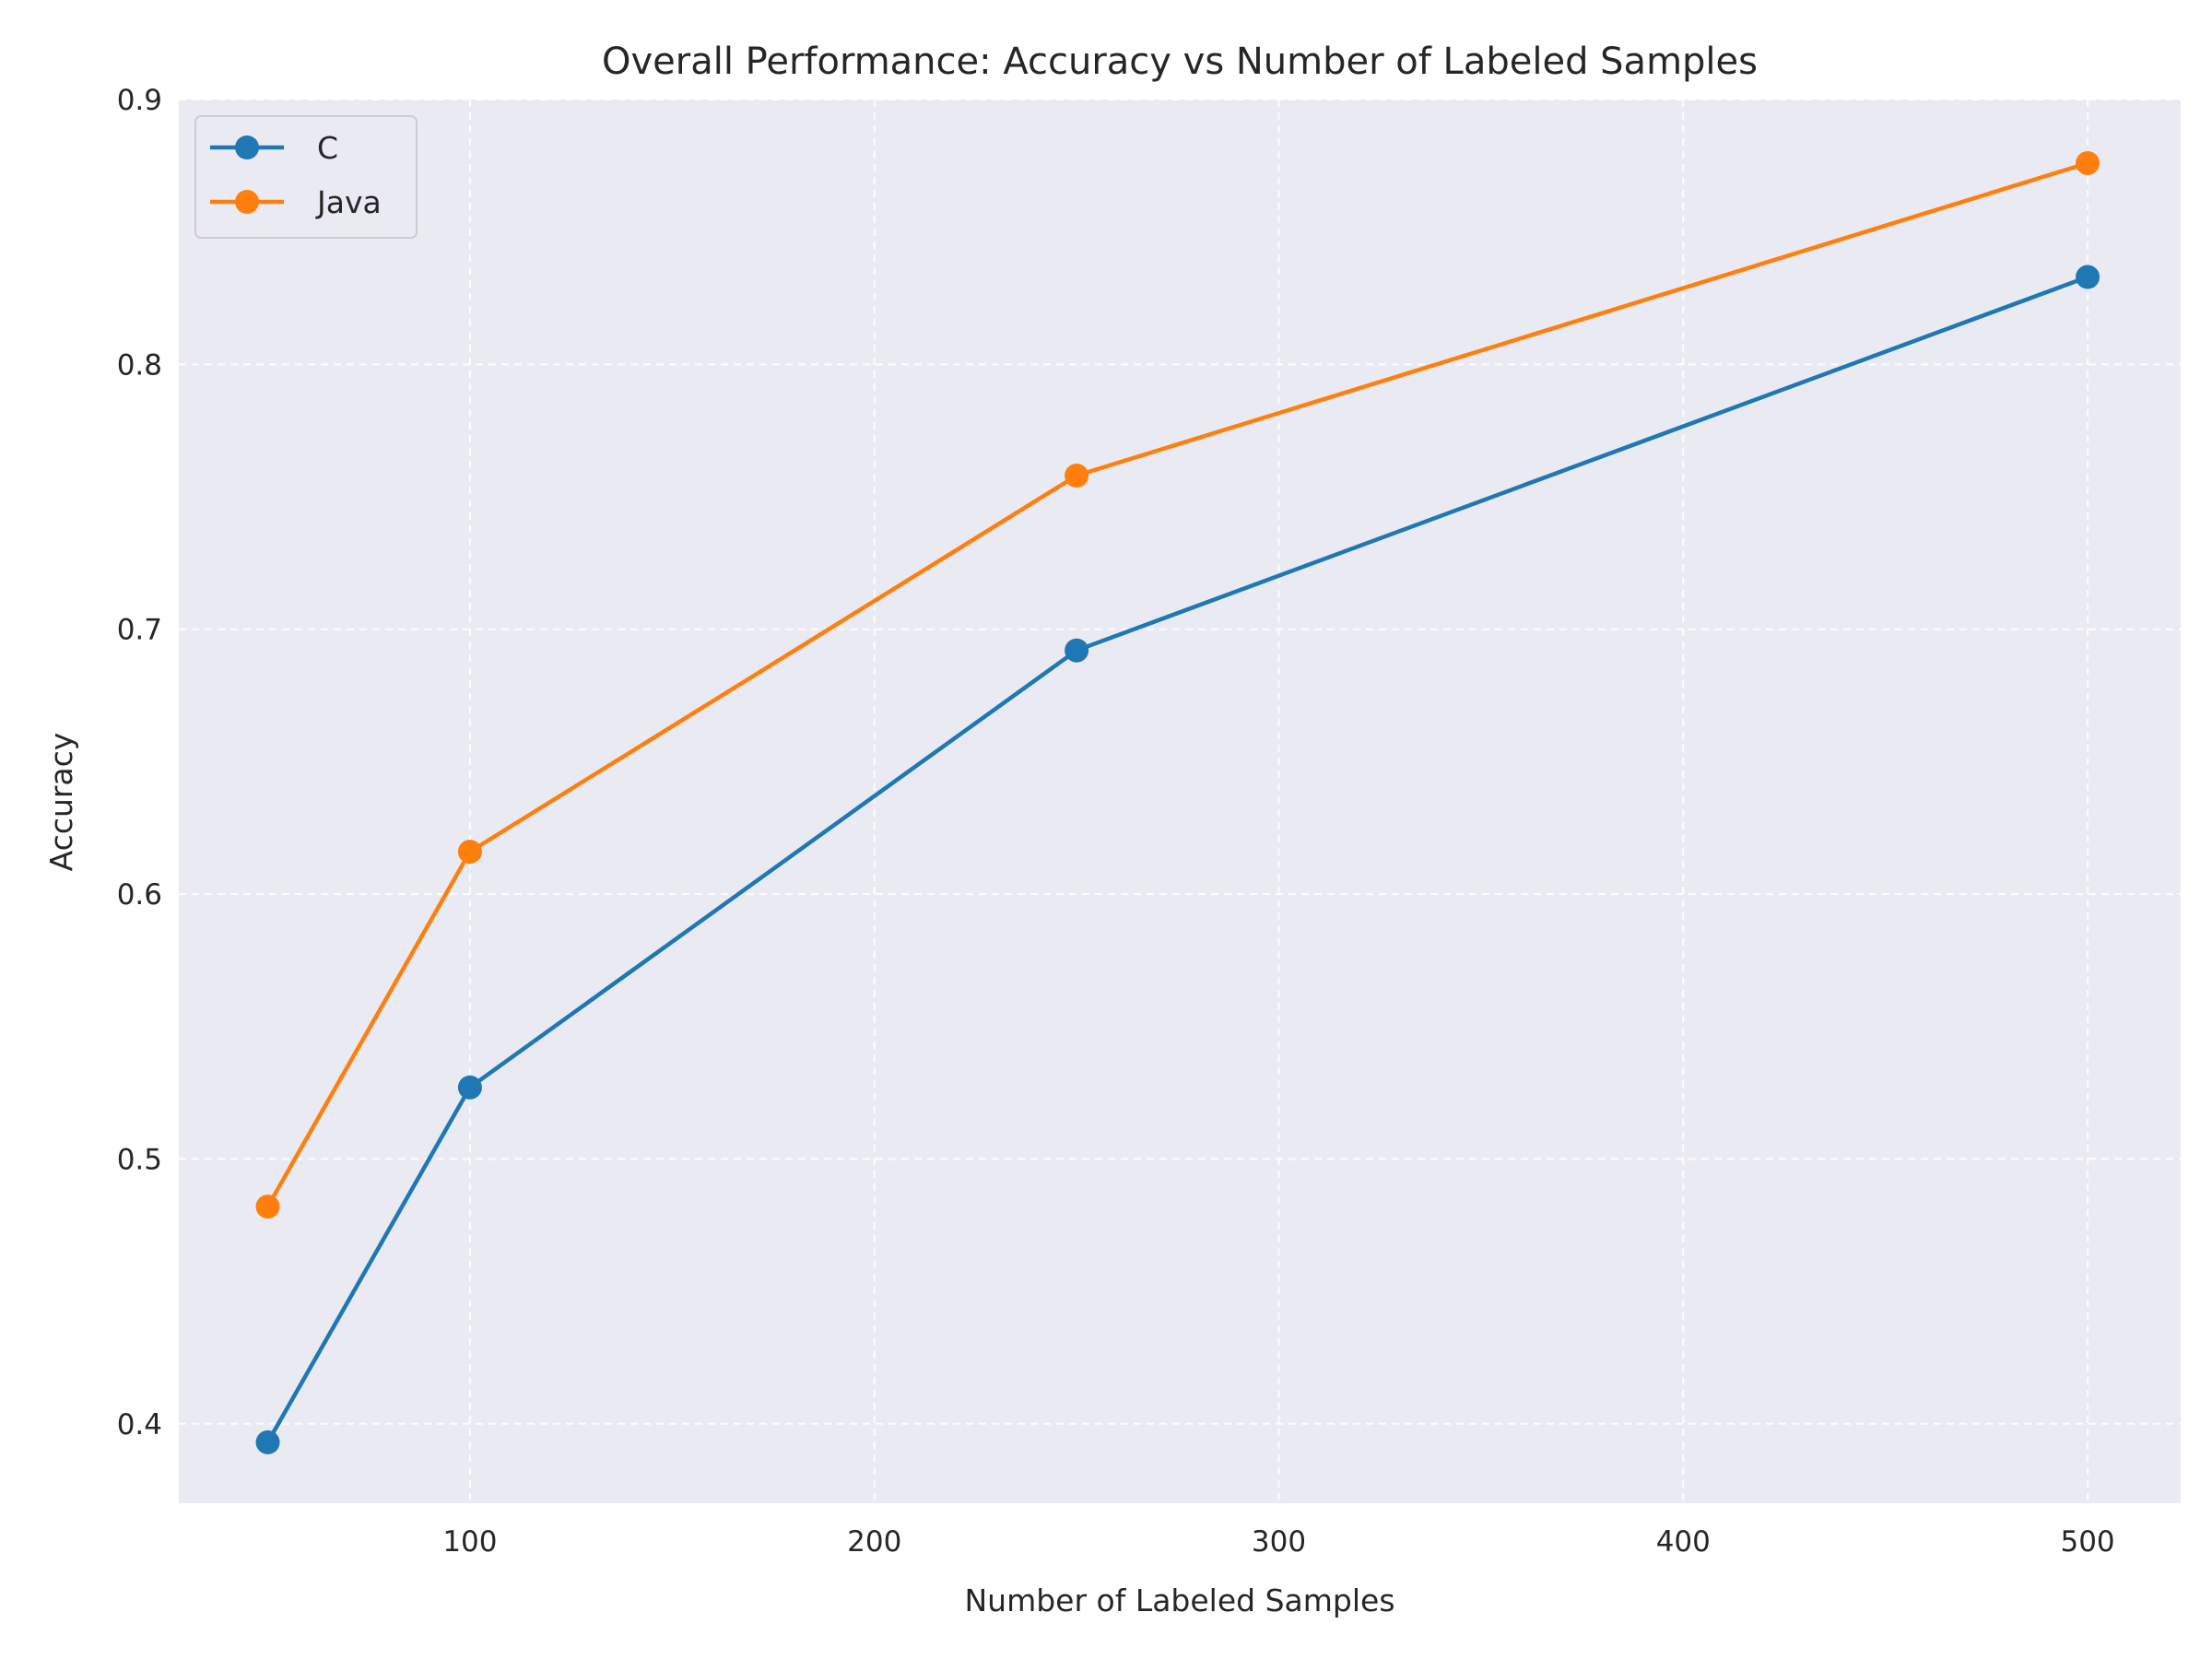  Describe the element at coordinates (139, 762) in the screenshot. I see `y-tick-labels: 0.4 0.5 0.6 0.7 0.8 0.9` at that location.